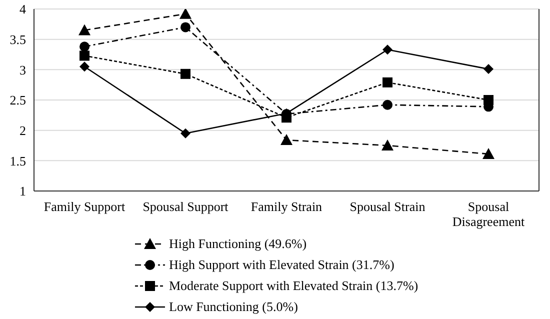 Image resolution: width=550 pixels, height=319 pixels. I want to click on x-tick-label: Family Support, so click(85, 206).